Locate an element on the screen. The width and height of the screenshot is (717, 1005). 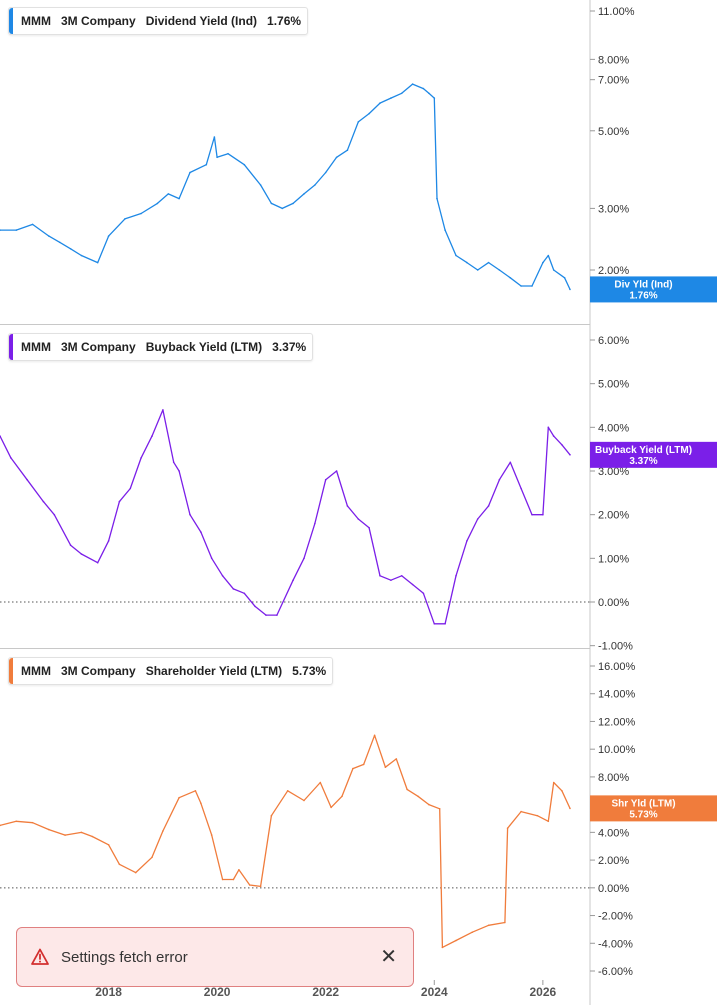
x-tick-label: 2024 is located at coordinates (434, 992).